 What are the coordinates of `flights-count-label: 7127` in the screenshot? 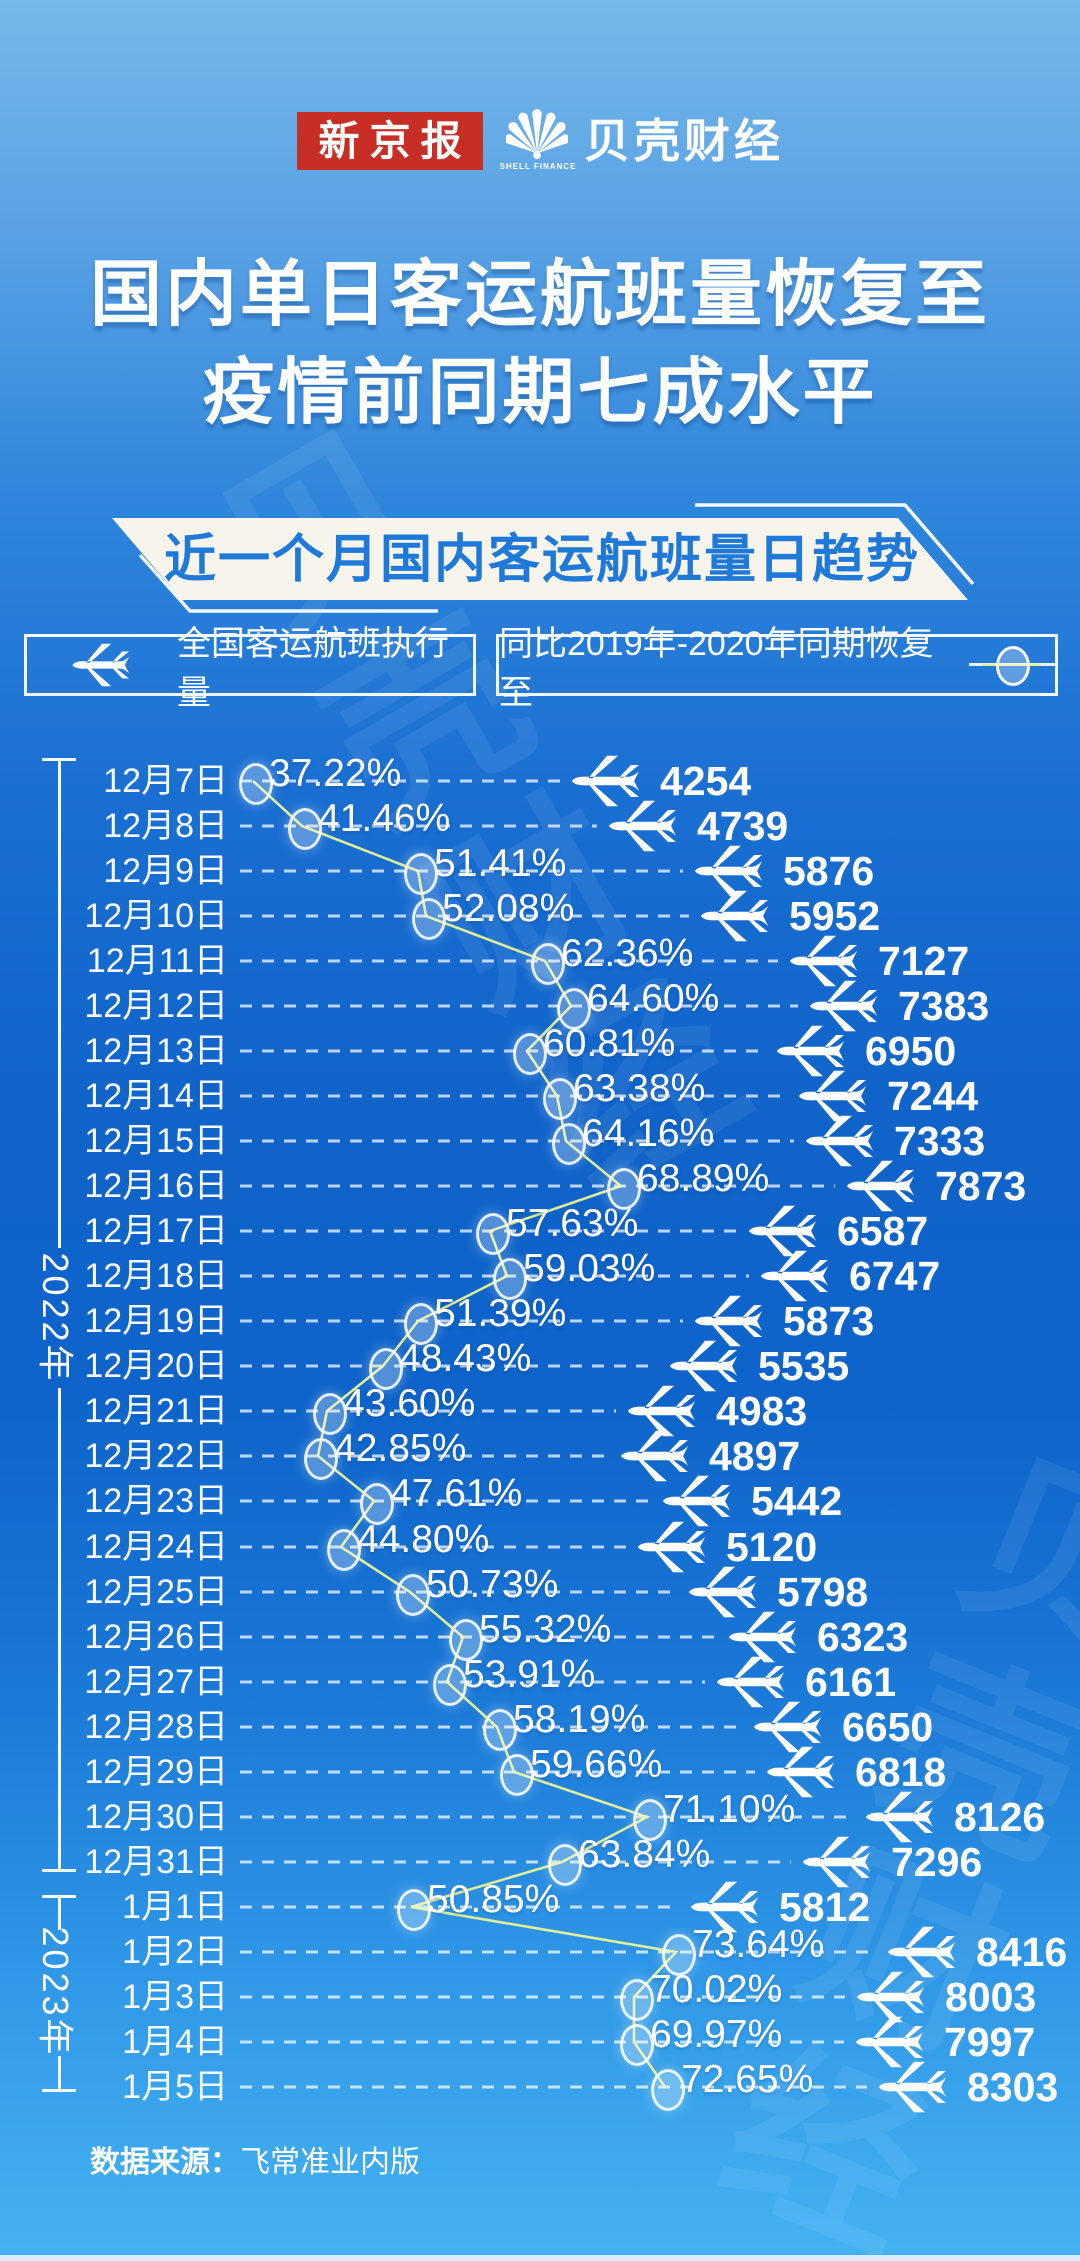 It's located at (924, 961).